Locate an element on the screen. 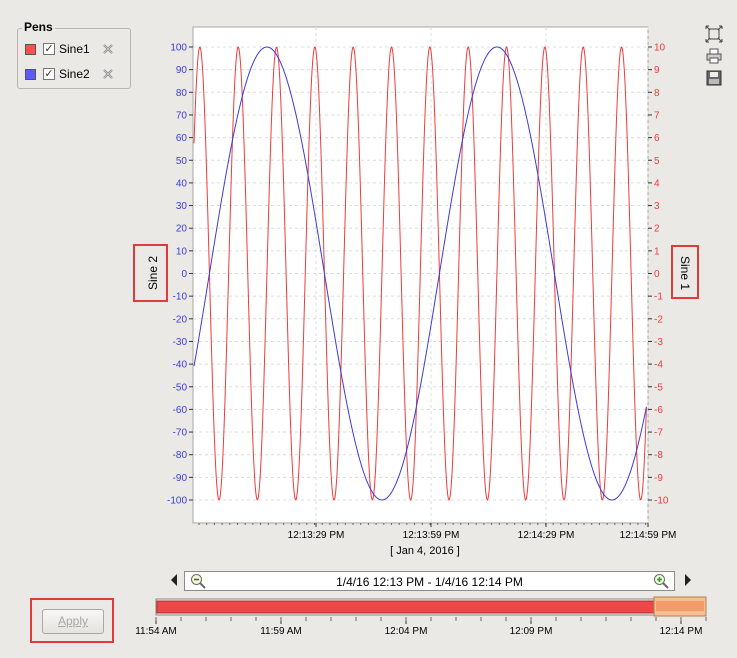 The image size is (737, 658). apply-button: Apply is located at coordinates (73, 621).